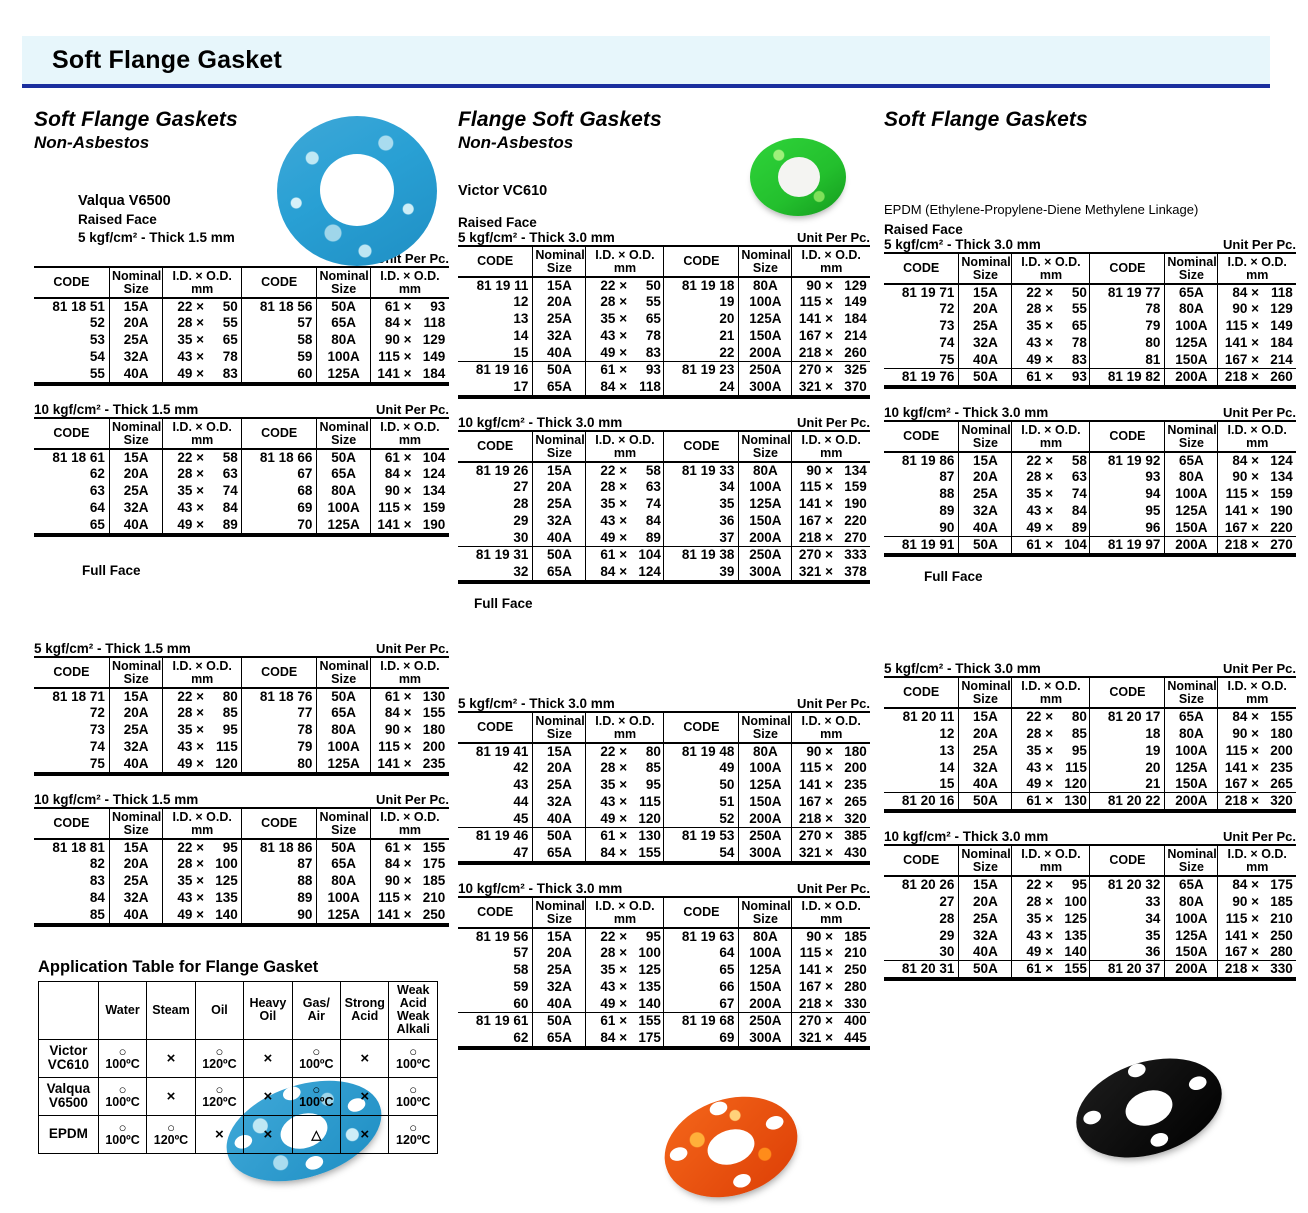 Image resolution: width=1308 pixels, height=1213 pixels. Describe the element at coordinates (1191, 801) in the screenshot. I see `cell-nominal-size: 200A` at that location.